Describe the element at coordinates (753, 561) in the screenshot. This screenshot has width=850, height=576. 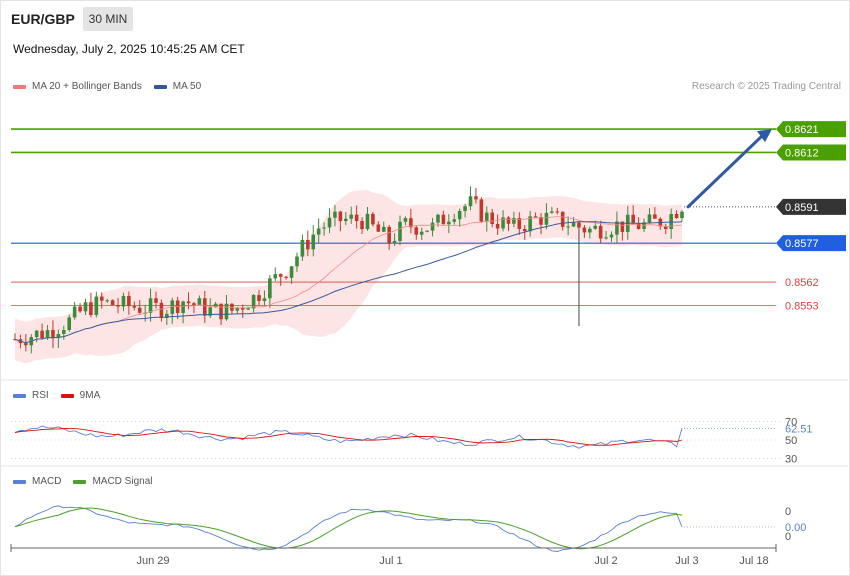
I see `x-tick-label: Jul 18` at that location.